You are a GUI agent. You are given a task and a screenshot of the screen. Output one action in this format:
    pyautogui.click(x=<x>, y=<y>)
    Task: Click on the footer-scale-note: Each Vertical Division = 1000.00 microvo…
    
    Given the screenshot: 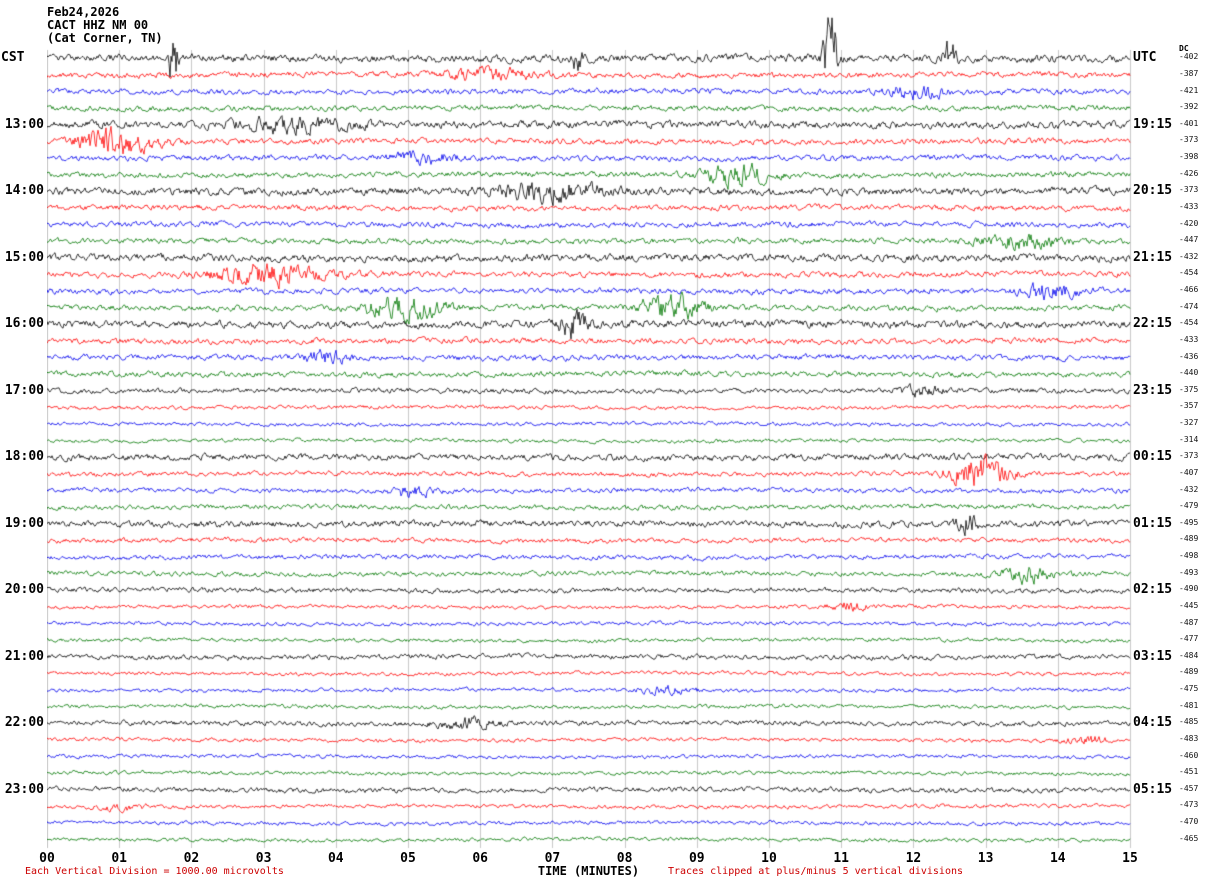 What is the action you would take?
    pyautogui.click(x=154, y=871)
    